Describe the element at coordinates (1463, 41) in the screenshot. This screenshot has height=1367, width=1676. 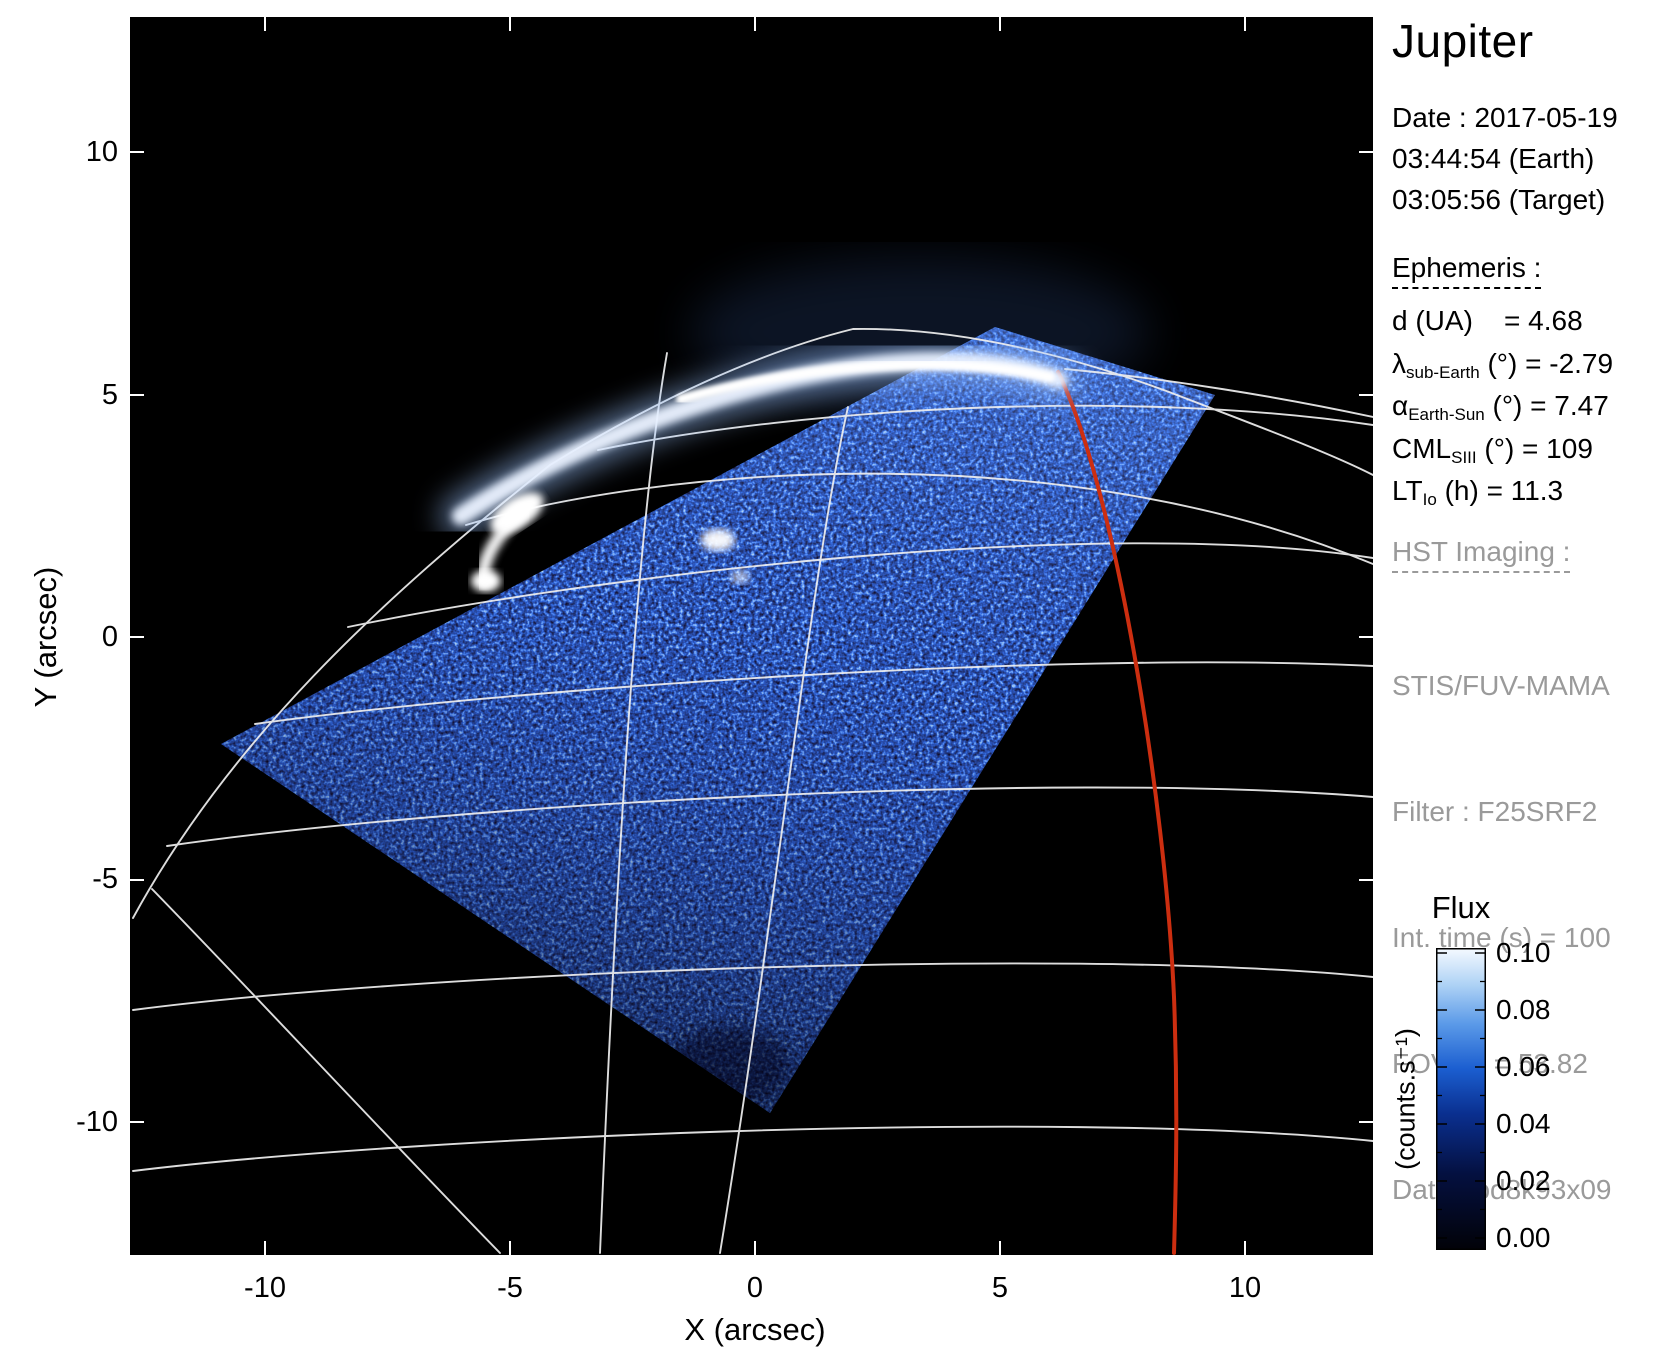
I see `page-title: Jupiter` at that location.